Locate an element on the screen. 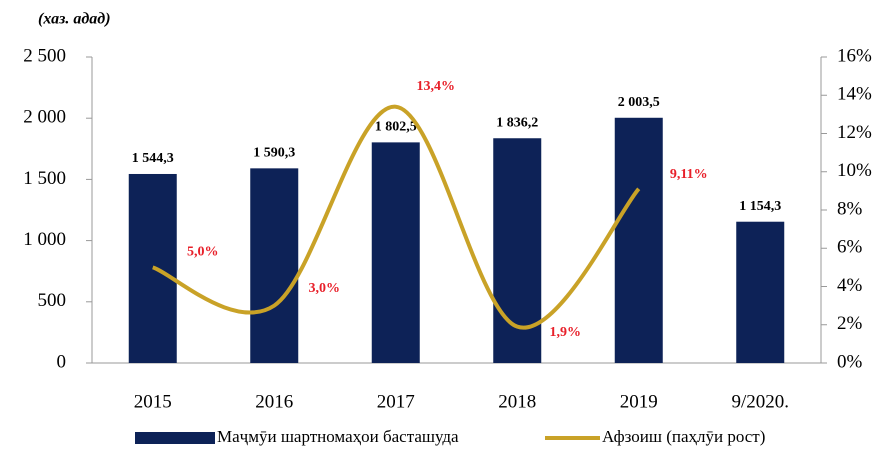 This screenshot has height=450, width=891. y2-tick-label: 4% is located at coordinates (850, 285).